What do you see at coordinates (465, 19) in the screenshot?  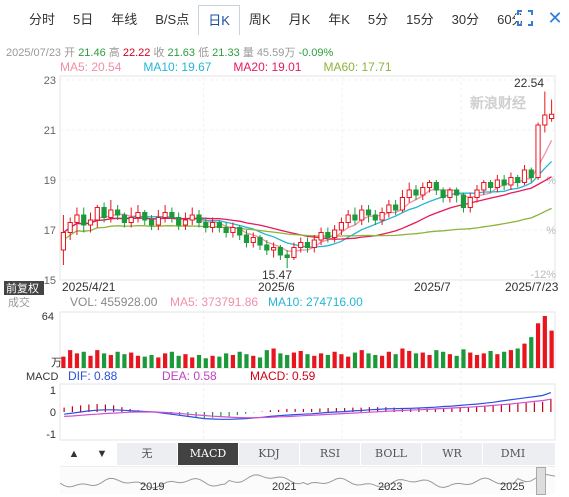 I see `tab-10: 30分` at bounding box center [465, 19].